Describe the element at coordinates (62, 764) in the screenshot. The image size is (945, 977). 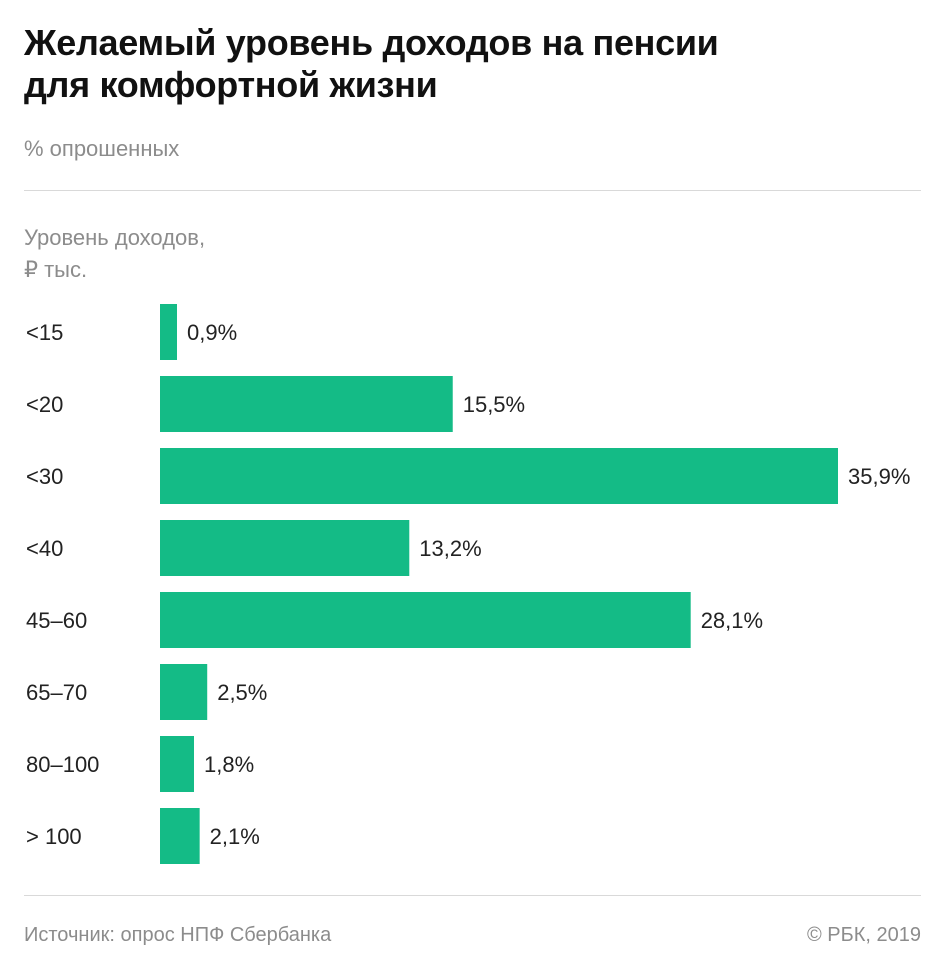
I see `category-label: 80–100` at that location.